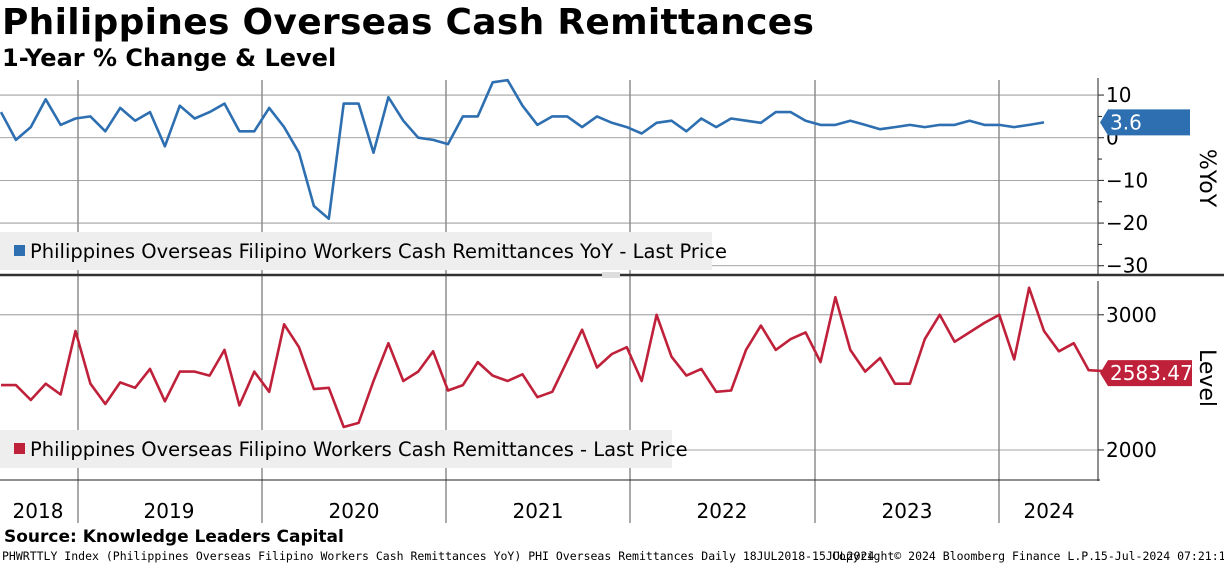  Describe the element at coordinates (1206, 378) in the screenshot. I see `y-axis-title: Level` at that location.